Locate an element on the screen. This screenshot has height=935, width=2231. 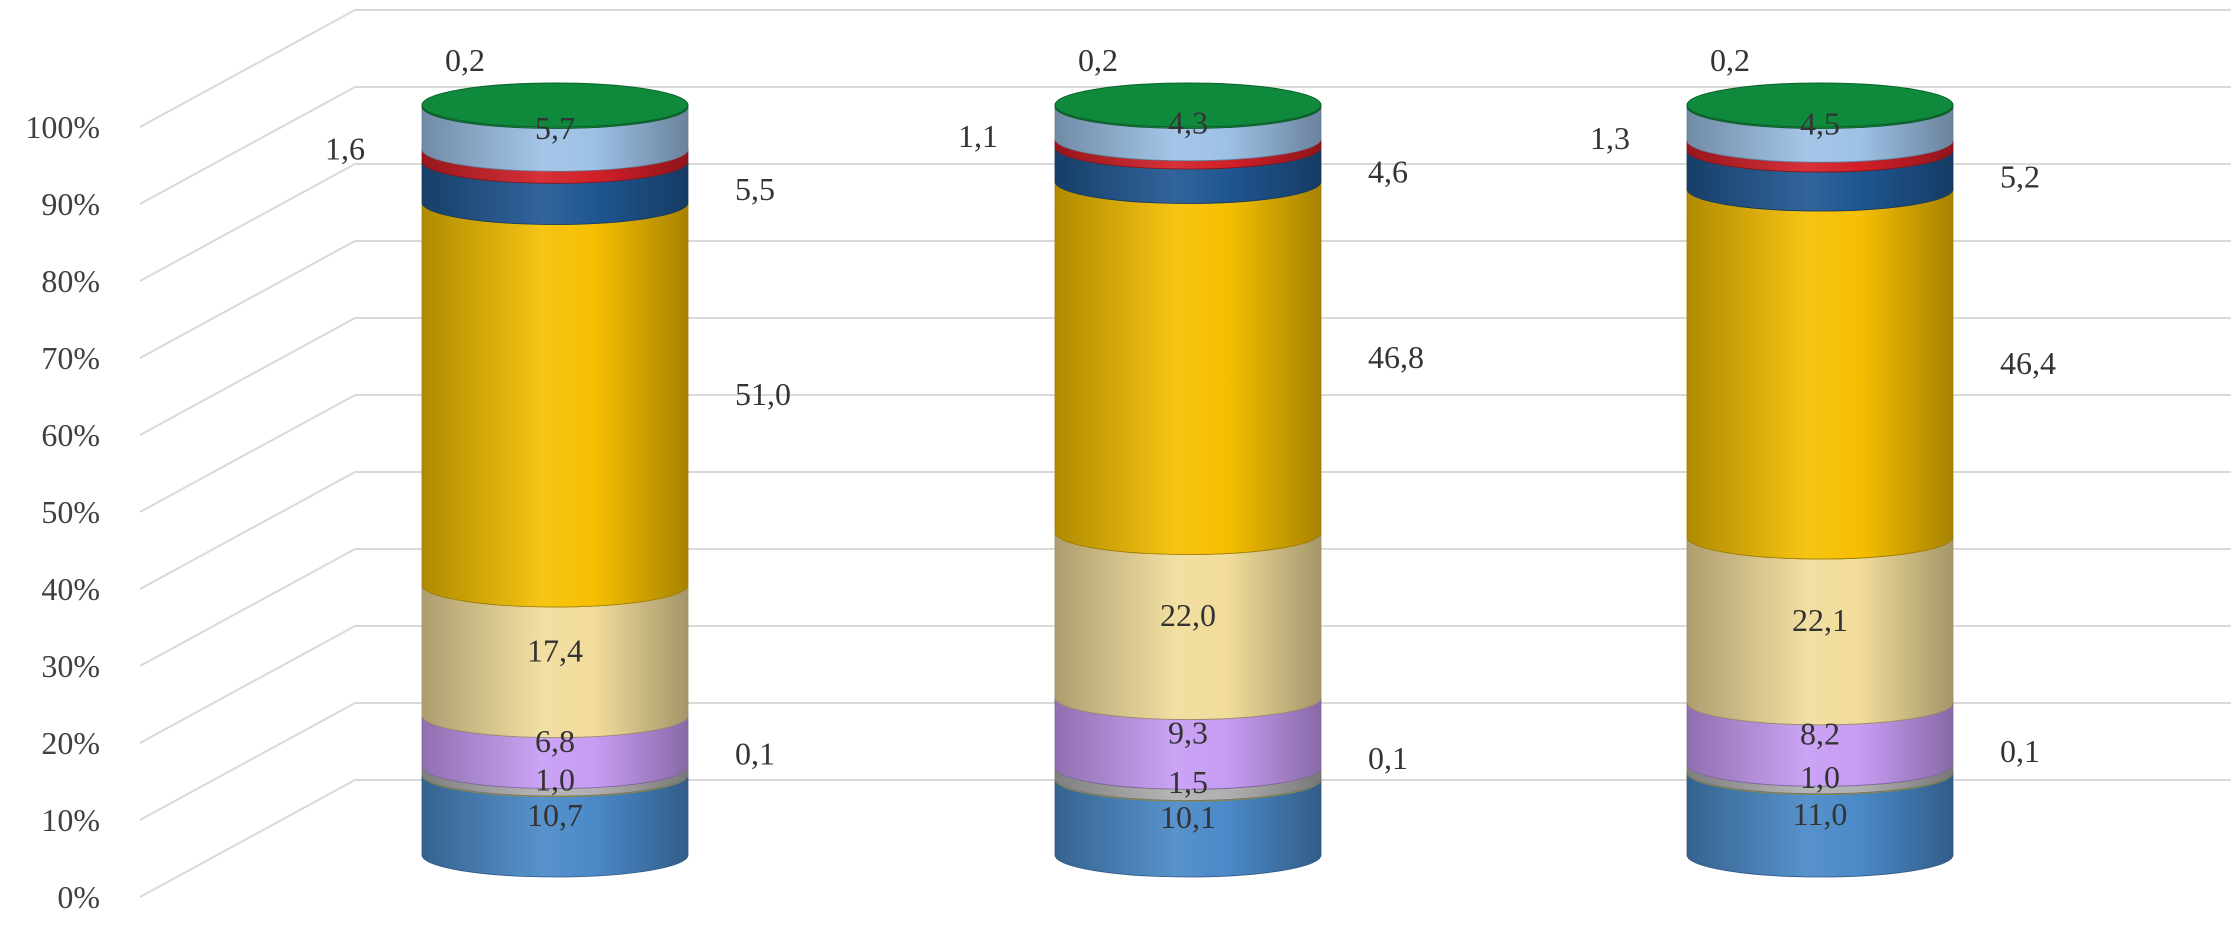
y-tick-label: 10% is located at coordinates (70, 820).